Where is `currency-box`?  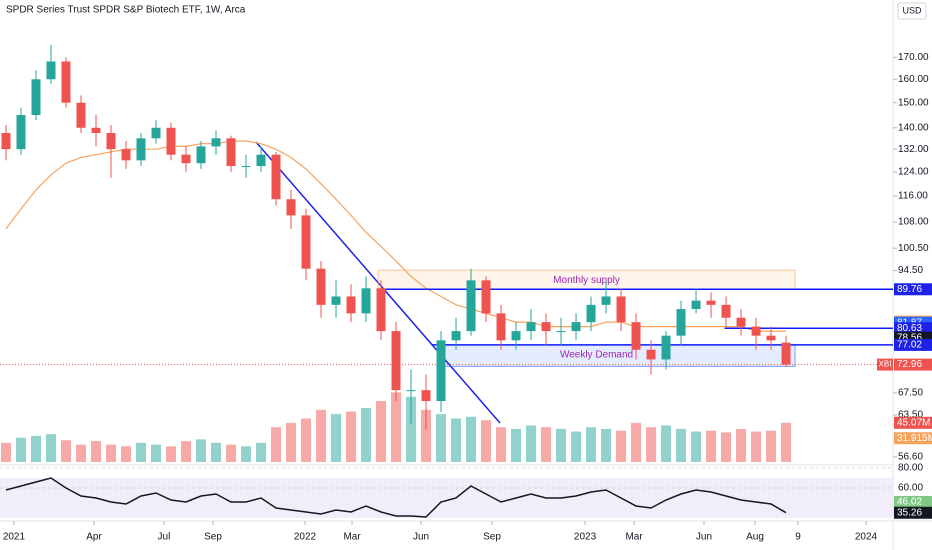
currency-box is located at coordinates (912, 11).